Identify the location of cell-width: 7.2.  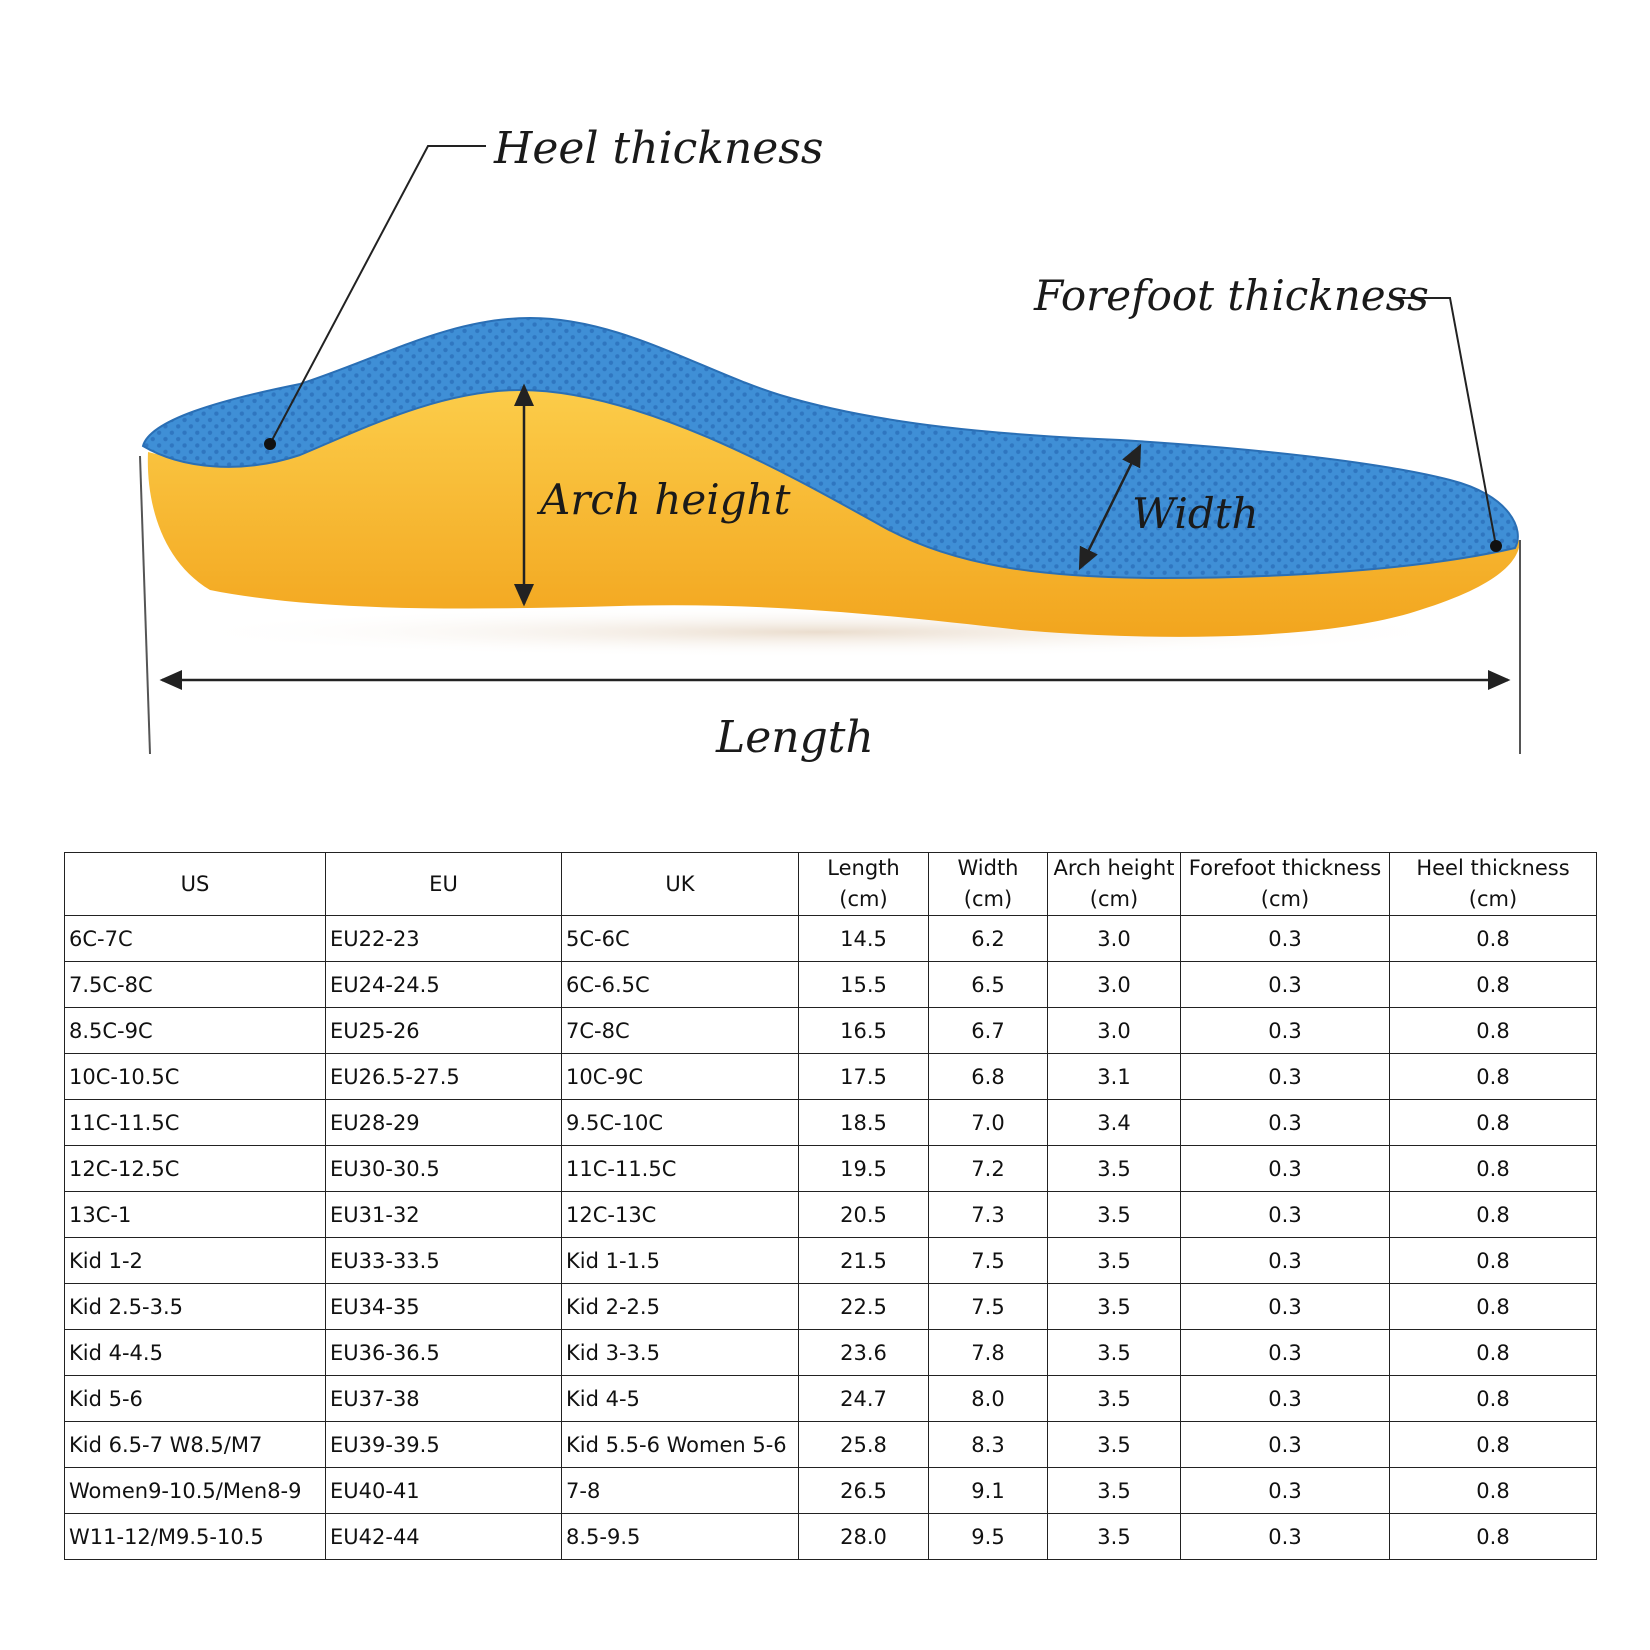
(988, 1168).